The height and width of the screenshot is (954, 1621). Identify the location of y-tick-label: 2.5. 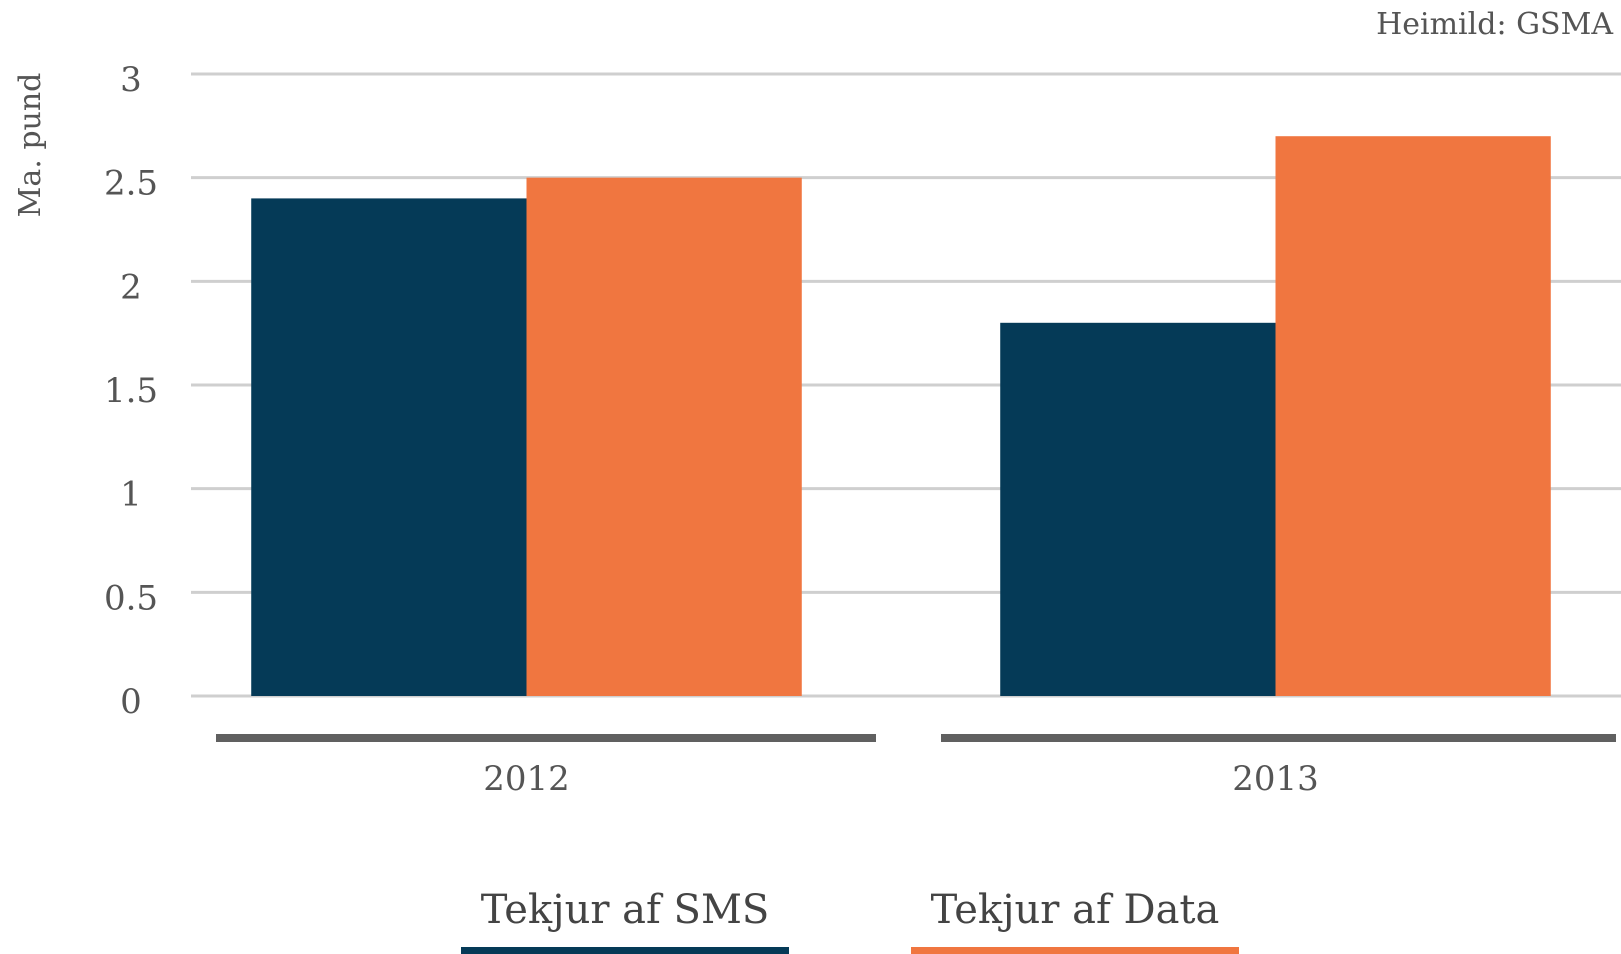
(131, 184).